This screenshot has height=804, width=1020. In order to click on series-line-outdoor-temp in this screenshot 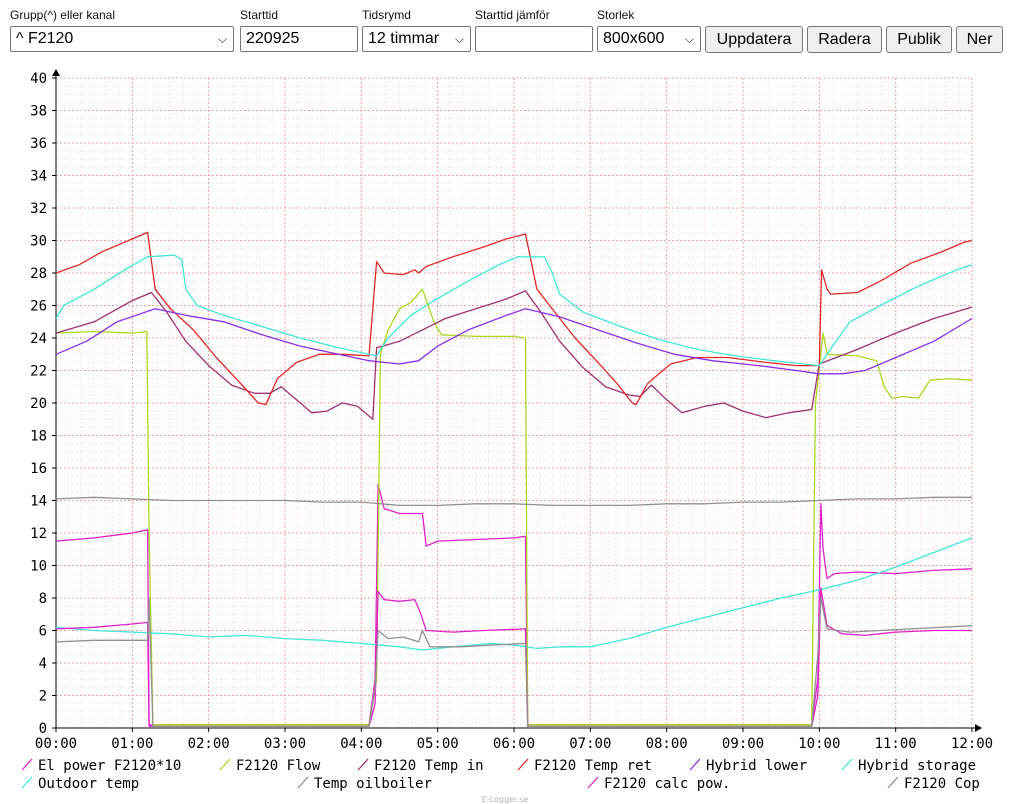, I will do `click(514, 594)`.